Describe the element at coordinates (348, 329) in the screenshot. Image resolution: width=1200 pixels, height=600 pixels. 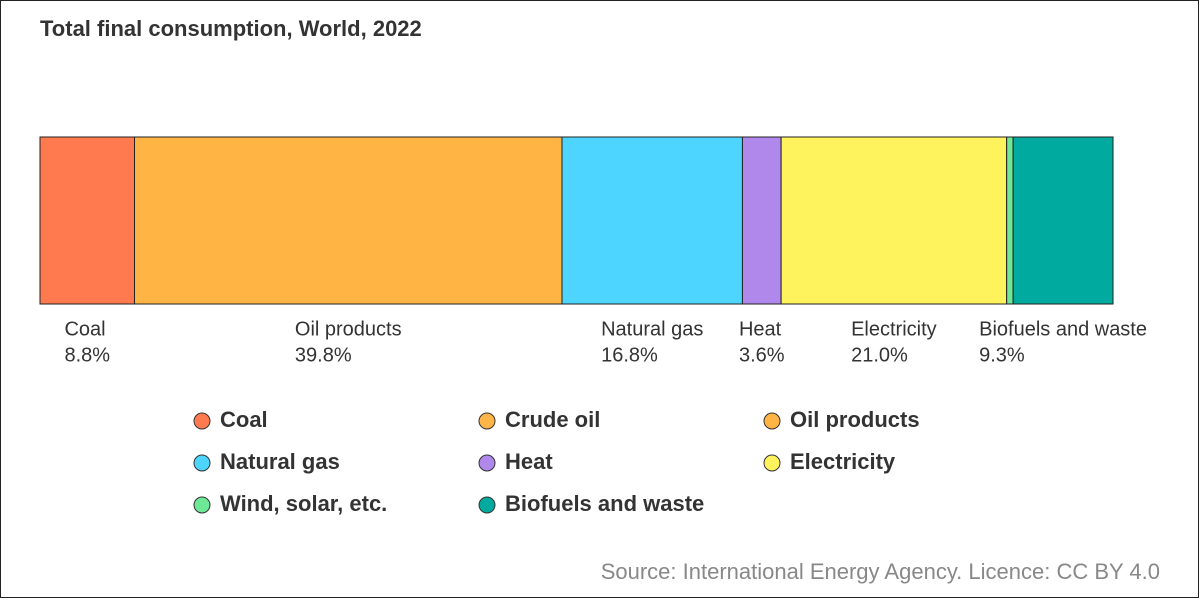
I see `segment-label: Oil products` at that location.